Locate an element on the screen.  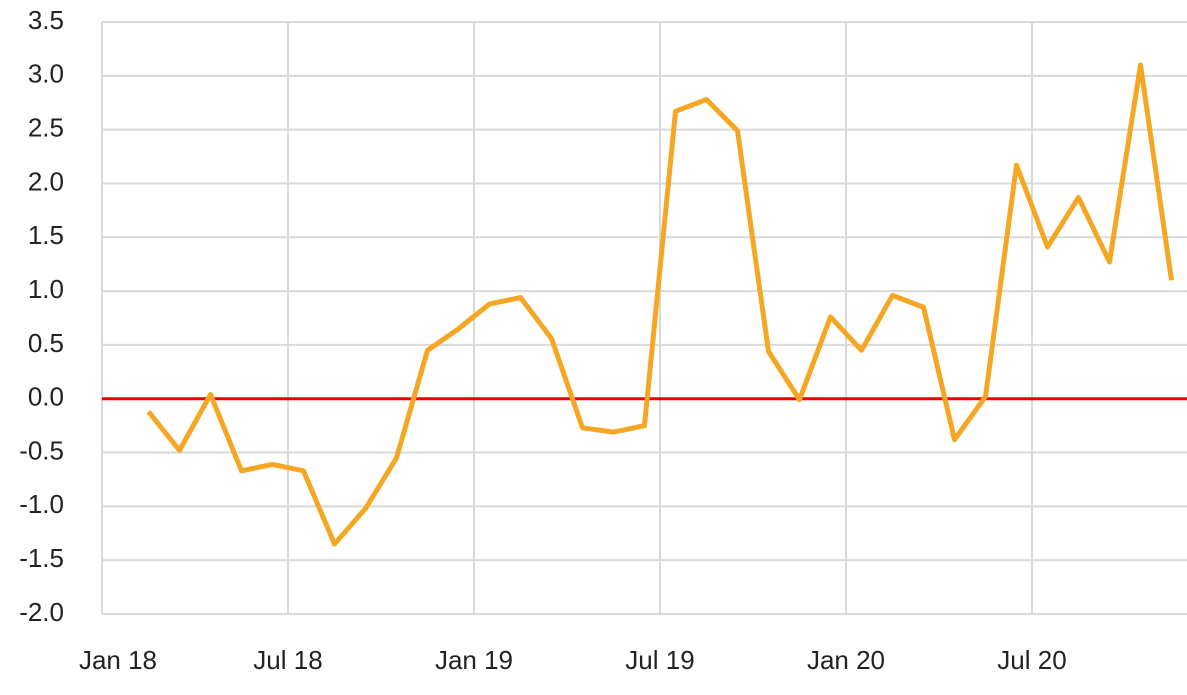
y-tick-label: 2.5 is located at coordinates (46, 128).